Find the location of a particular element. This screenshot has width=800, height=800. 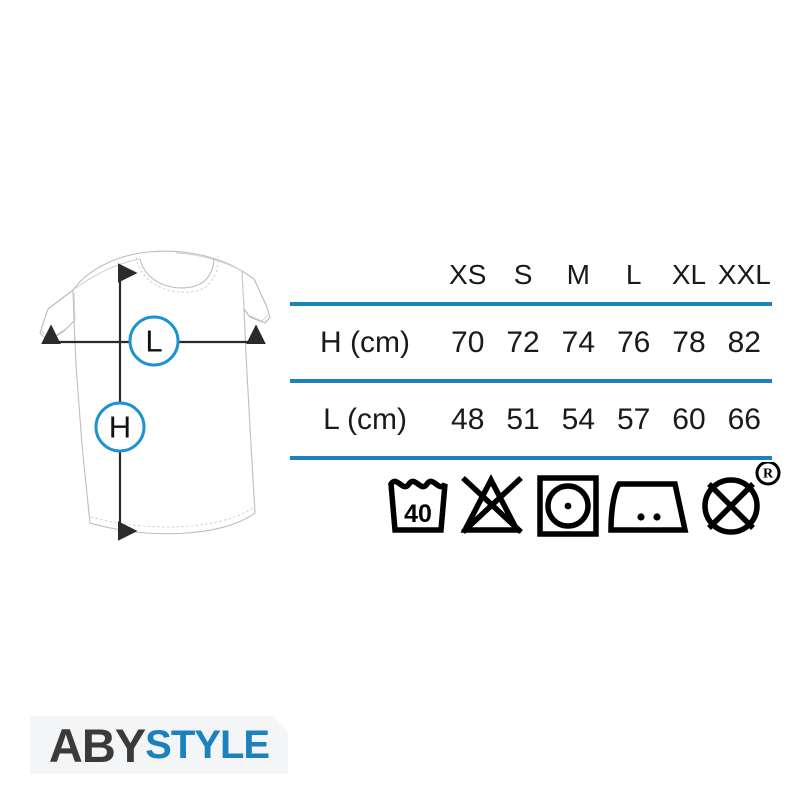

left-shoulder-seam is located at coordinates (106, 274).